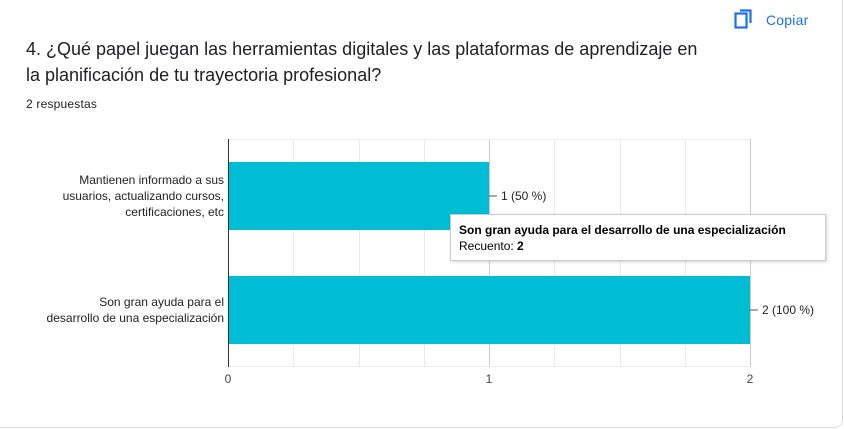 The width and height of the screenshot is (844, 429). Describe the element at coordinates (523, 196) in the screenshot. I see `data-label: 1 (50 %)` at that location.